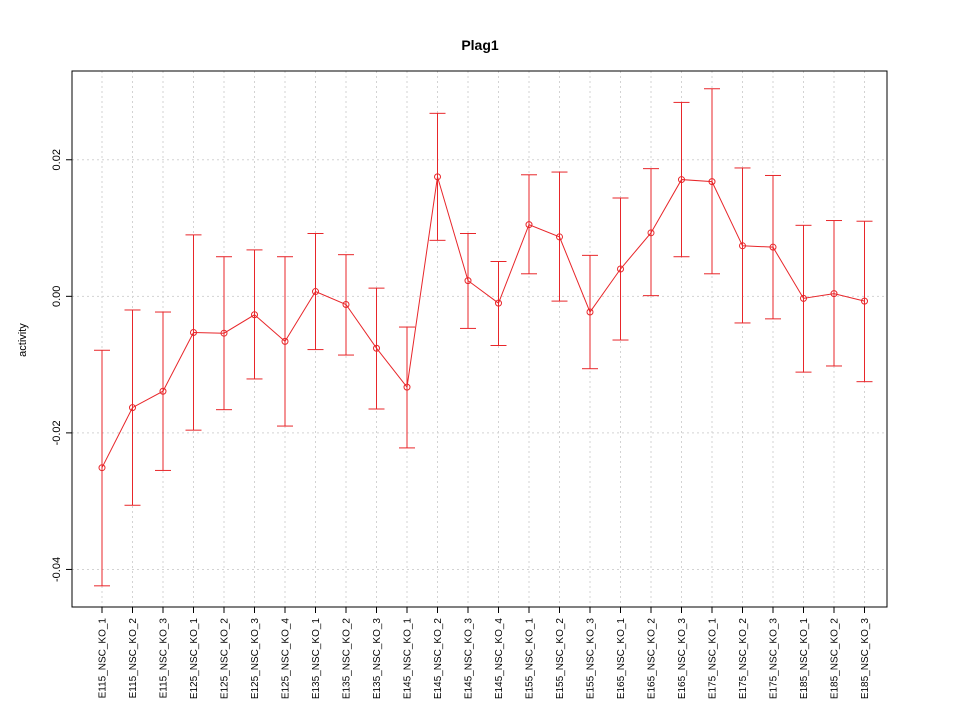  I want to click on x-tick-label: E185_NSC_KO_3, so click(865, 659).